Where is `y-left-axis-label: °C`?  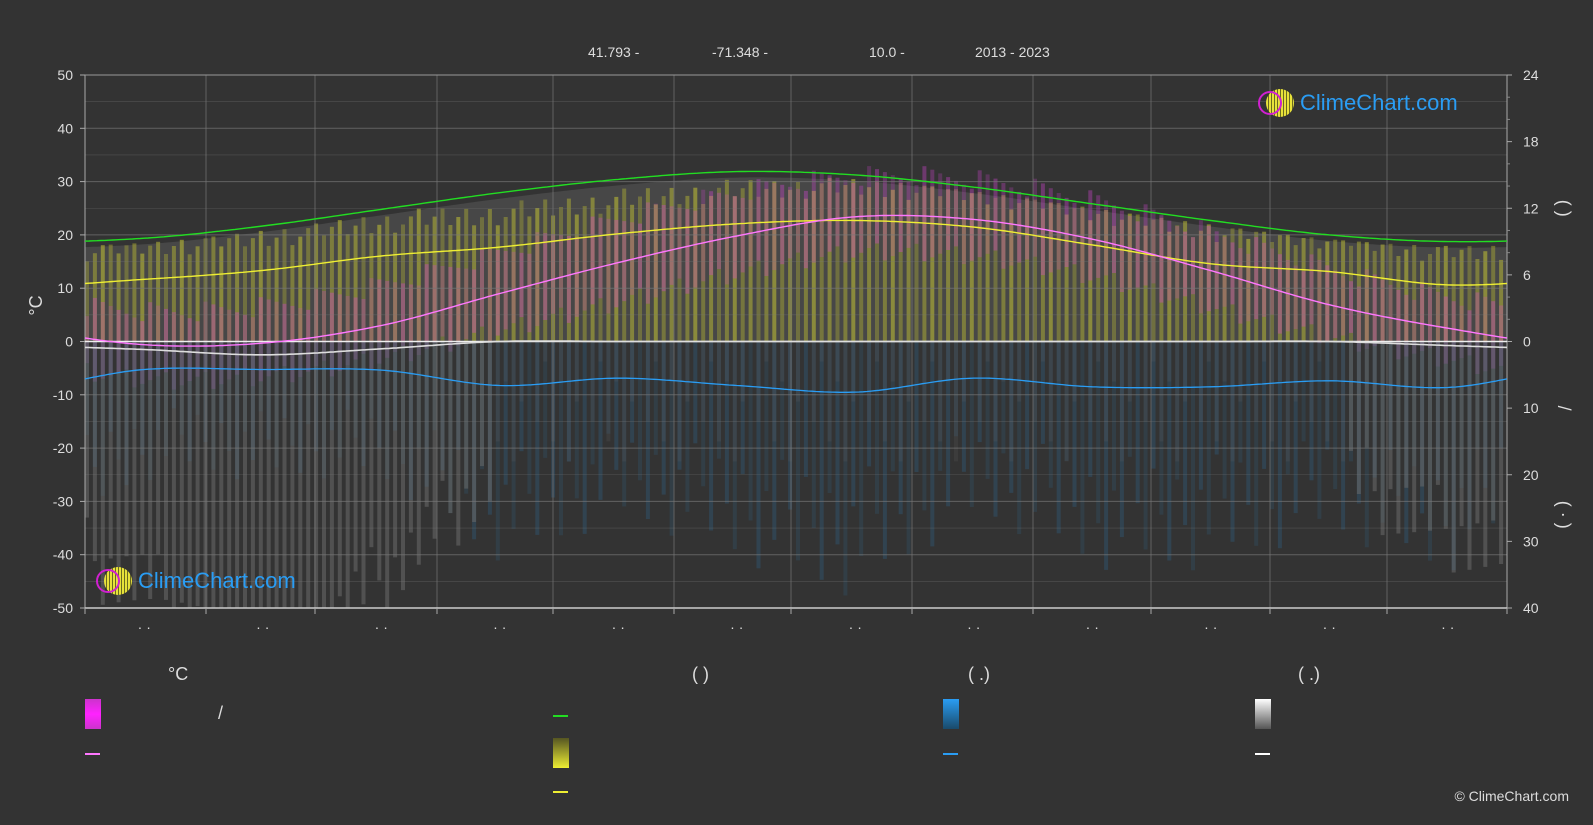 y-left-axis-label: °C is located at coordinates (36, 305).